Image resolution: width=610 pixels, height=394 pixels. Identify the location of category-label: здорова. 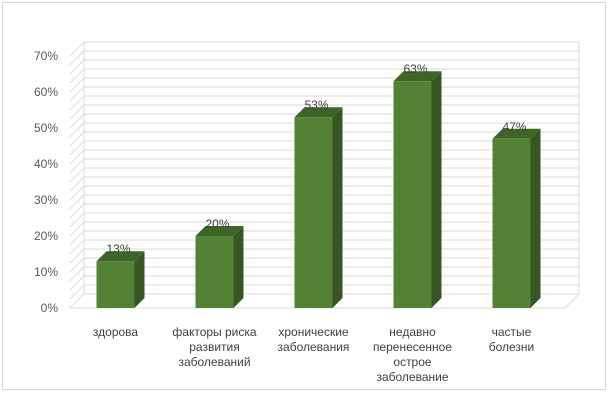
(116, 332).